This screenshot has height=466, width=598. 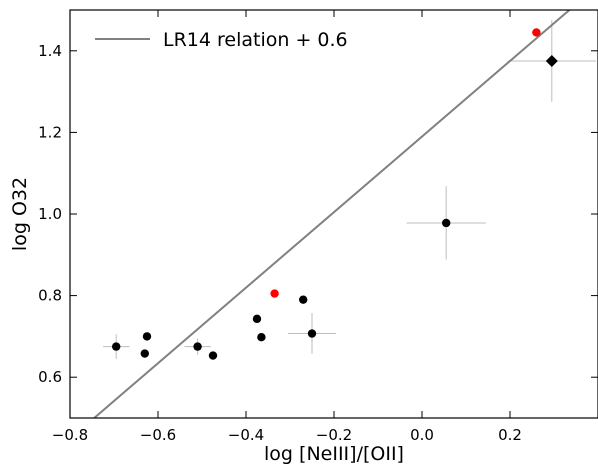 I want to click on y-tick-label: 0.8, so click(x=50, y=296).